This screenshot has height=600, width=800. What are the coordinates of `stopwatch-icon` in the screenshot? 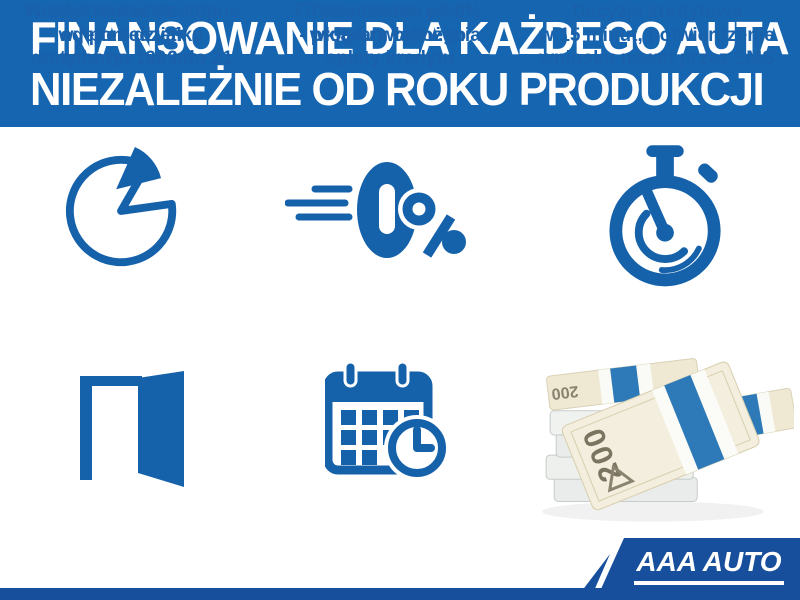 It's located at (665, 216).